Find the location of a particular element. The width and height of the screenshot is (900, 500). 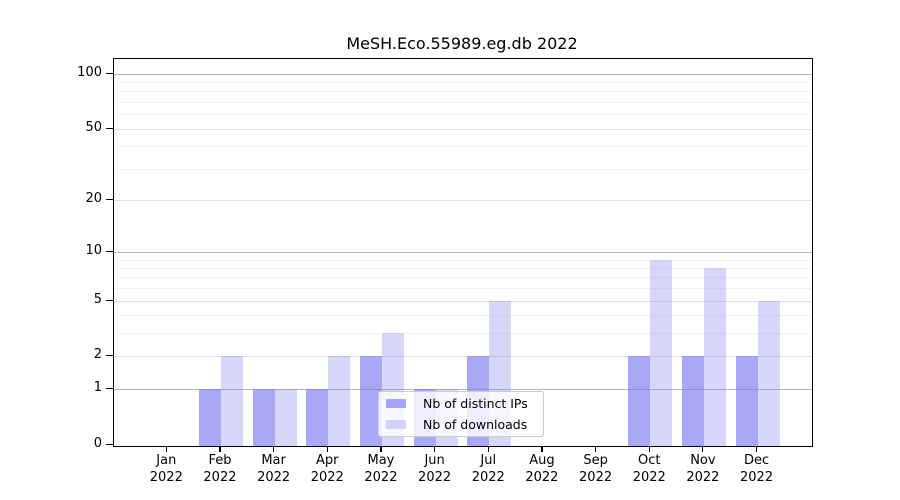

legend-swatch-distinct-ips is located at coordinates (396, 403).